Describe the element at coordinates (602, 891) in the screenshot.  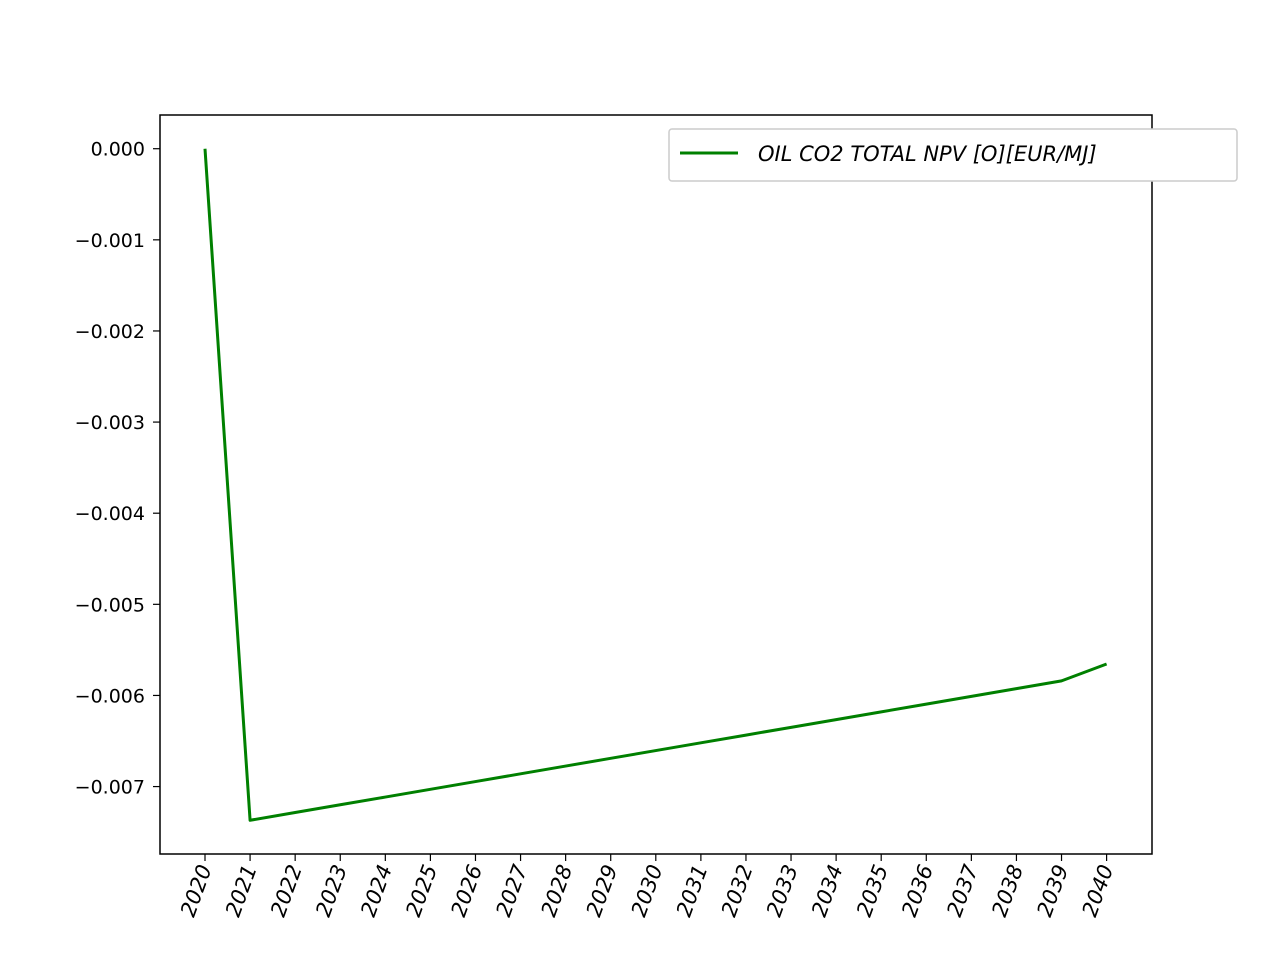
I see `x-tick-label: 2029` at that location.